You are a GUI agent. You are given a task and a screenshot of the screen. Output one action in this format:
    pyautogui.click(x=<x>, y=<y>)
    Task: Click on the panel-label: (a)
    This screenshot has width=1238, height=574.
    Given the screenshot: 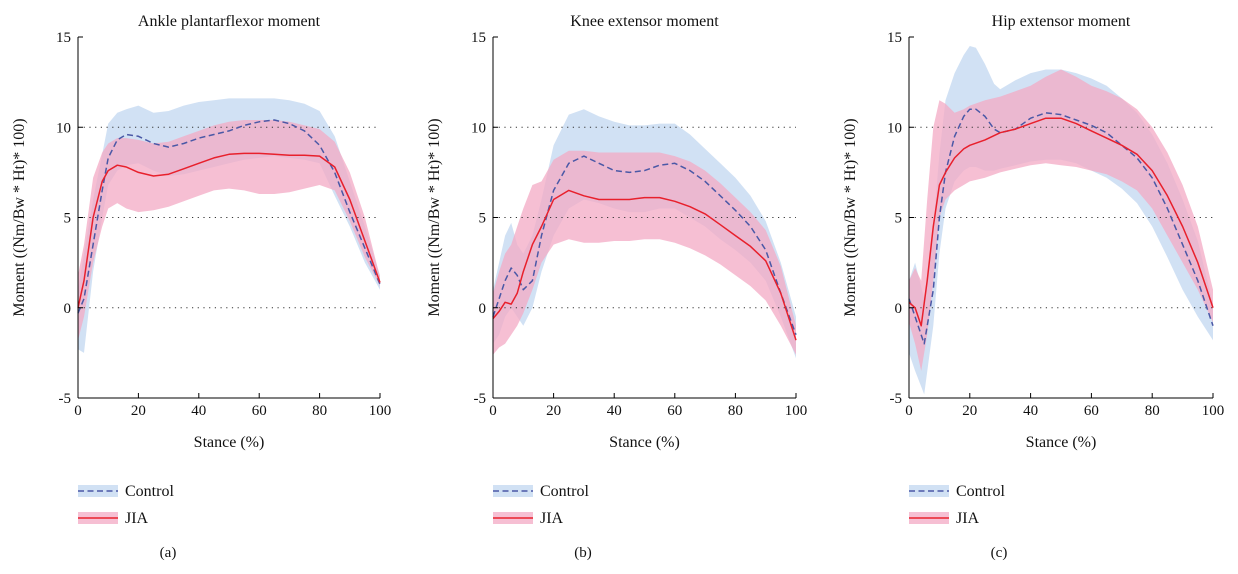 What is the action you would take?
    pyautogui.click(x=168, y=553)
    